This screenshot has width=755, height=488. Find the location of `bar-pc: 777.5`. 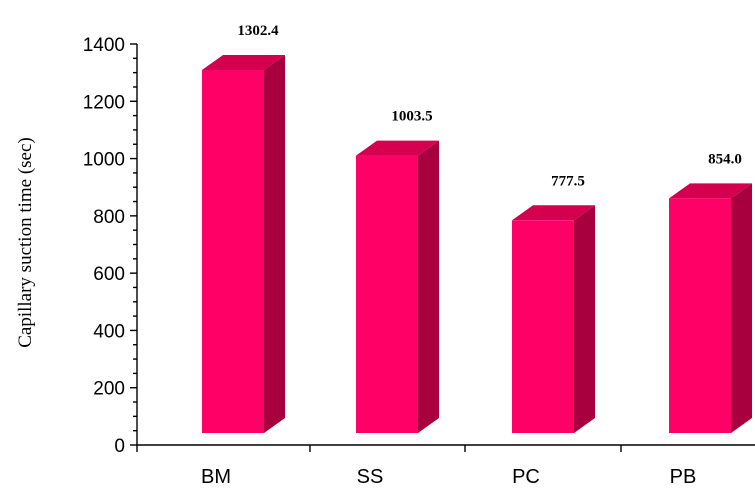

bar-pc: 777.5 is located at coordinates (553, 303).